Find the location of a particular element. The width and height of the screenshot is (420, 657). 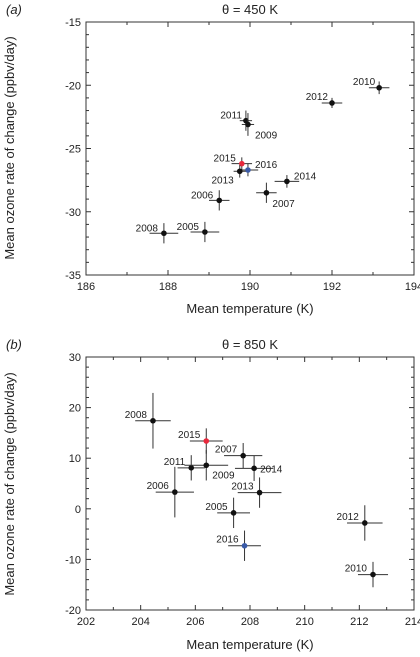

point-label: 2015 is located at coordinates (189, 435).